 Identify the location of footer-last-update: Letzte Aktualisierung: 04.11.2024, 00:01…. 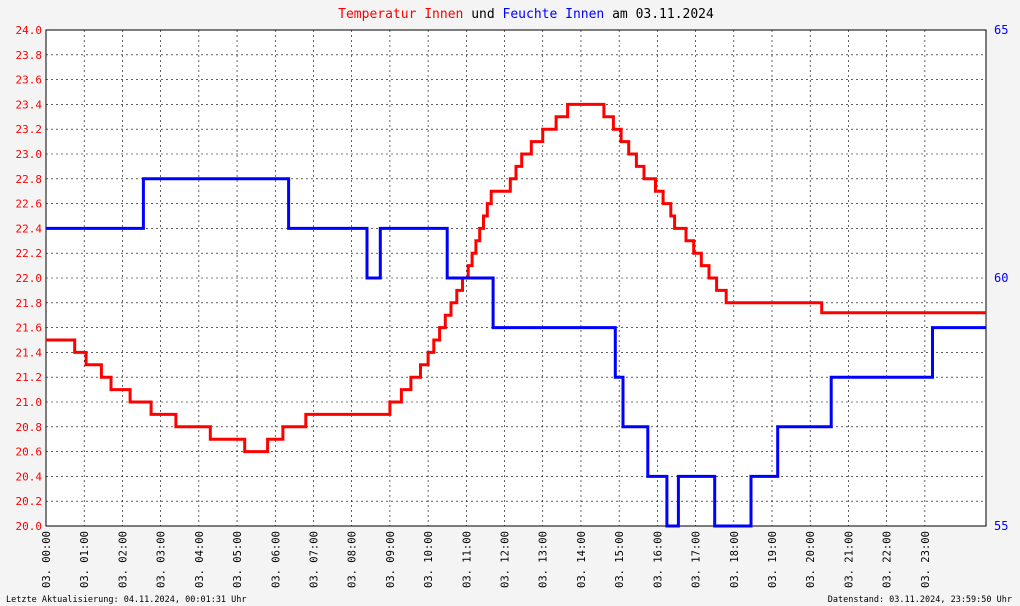
(126, 600).